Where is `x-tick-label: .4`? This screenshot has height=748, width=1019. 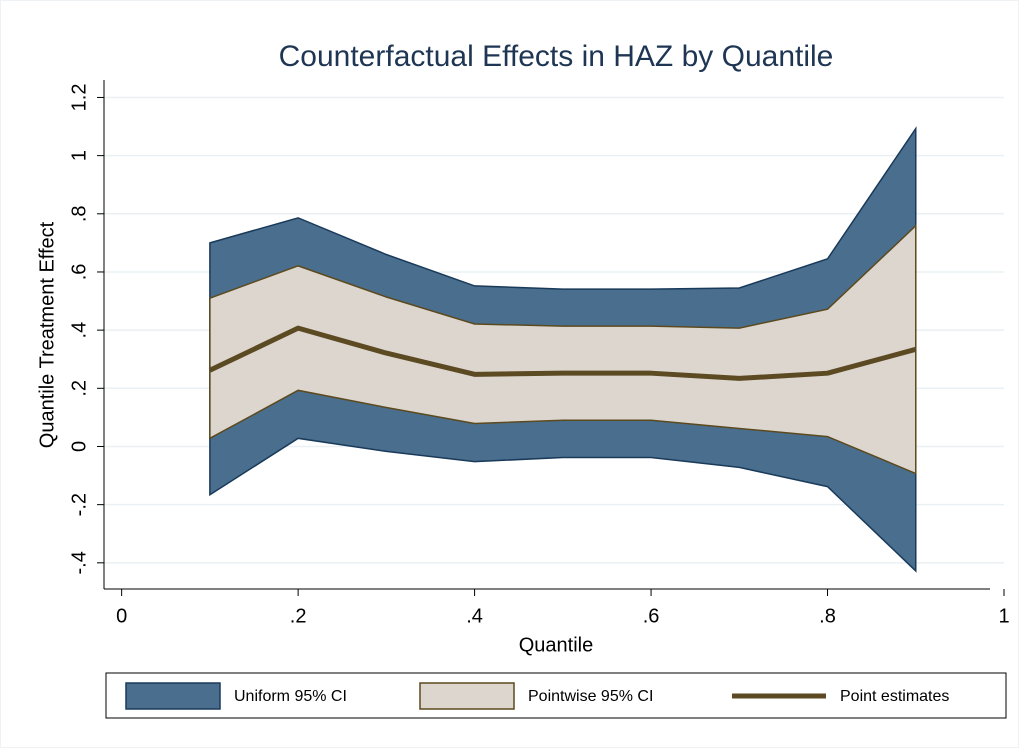
x-tick-label: .4 is located at coordinates (474, 616).